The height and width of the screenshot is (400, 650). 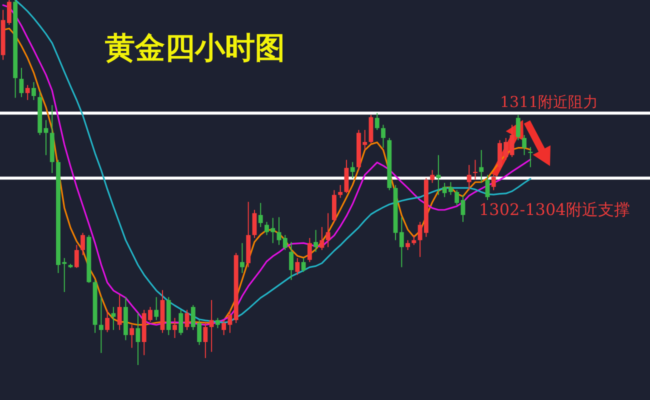 What do you see at coordinates (549, 102) in the screenshot?
I see `ref-line-label: 1311附近阻力` at bounding box center [549, 102].